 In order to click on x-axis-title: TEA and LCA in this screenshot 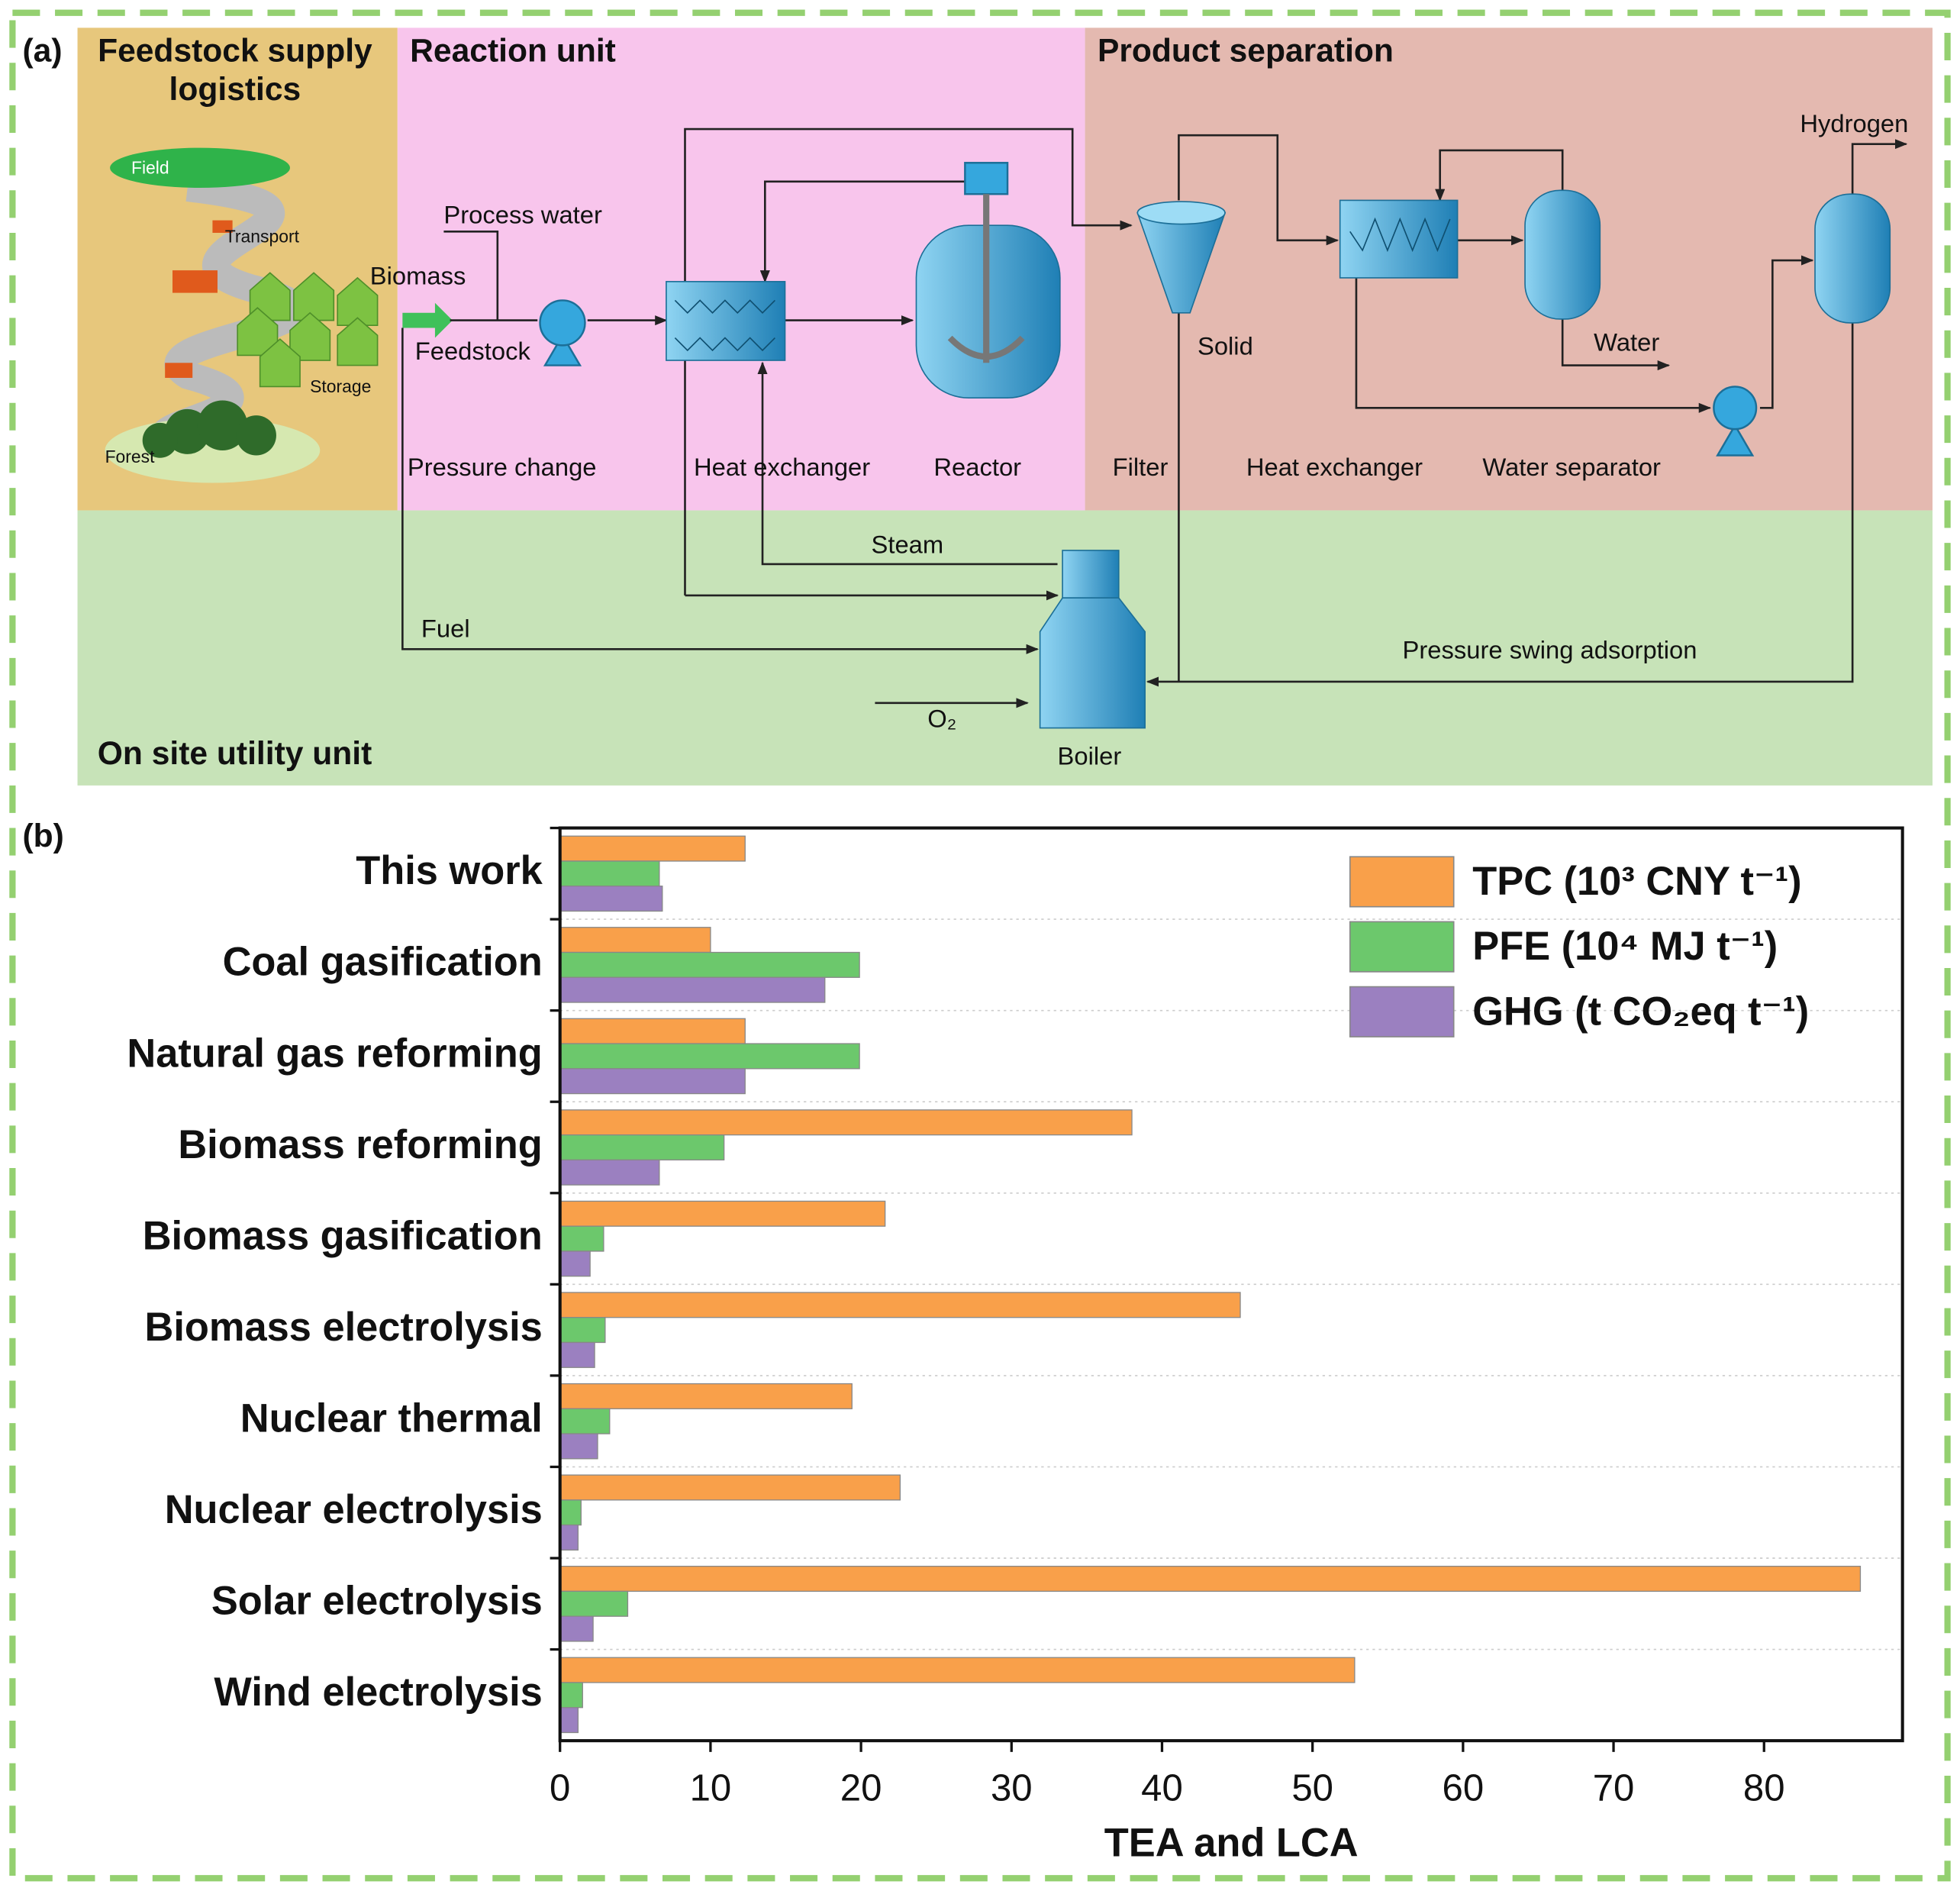, I will do `click(1231, 1844)`.